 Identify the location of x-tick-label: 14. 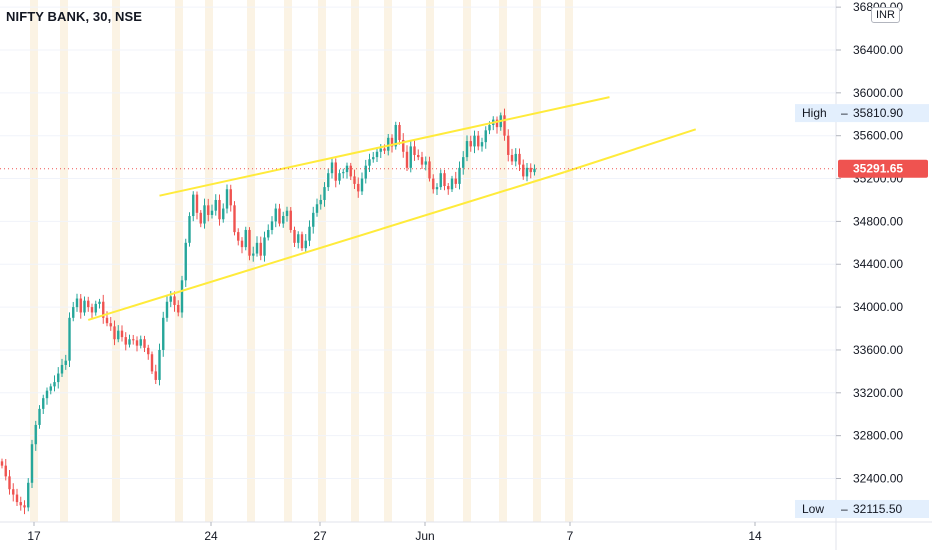
(755, 536).